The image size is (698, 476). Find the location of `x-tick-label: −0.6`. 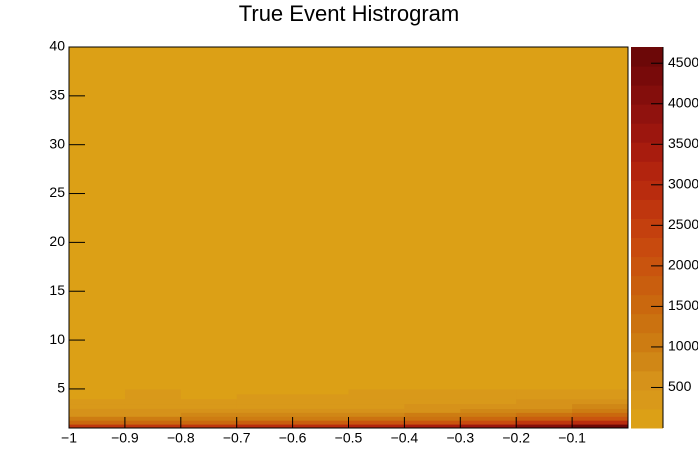

x-tick-label: −0.6 is located at coordinates (293, 438).